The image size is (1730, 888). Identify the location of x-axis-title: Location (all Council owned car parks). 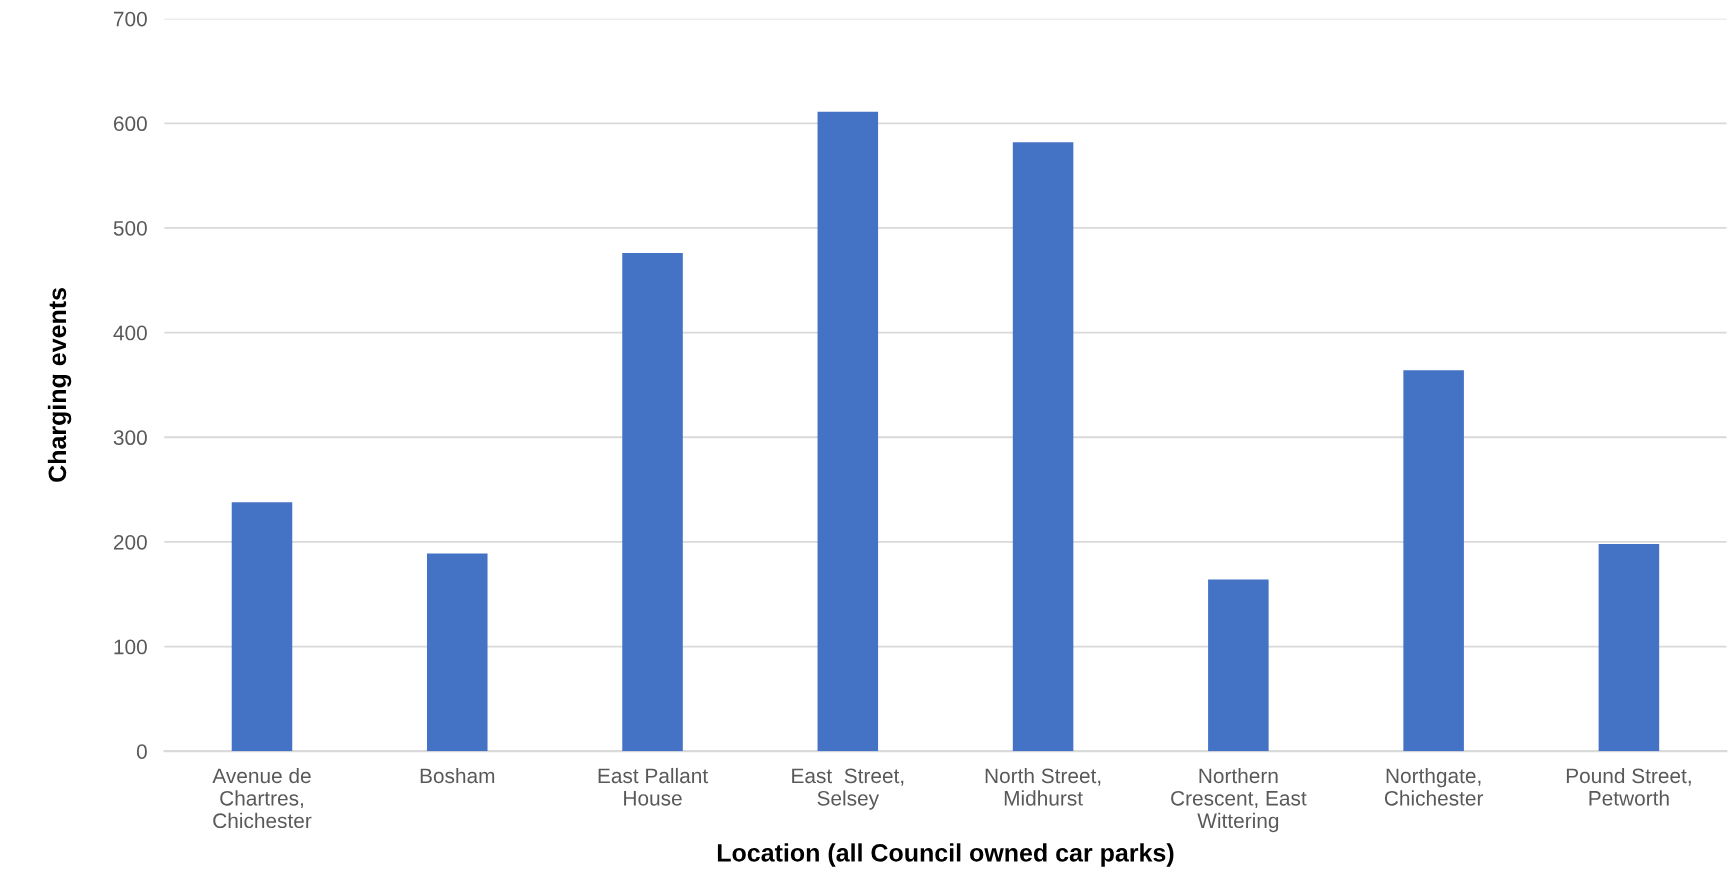
(945, 855).